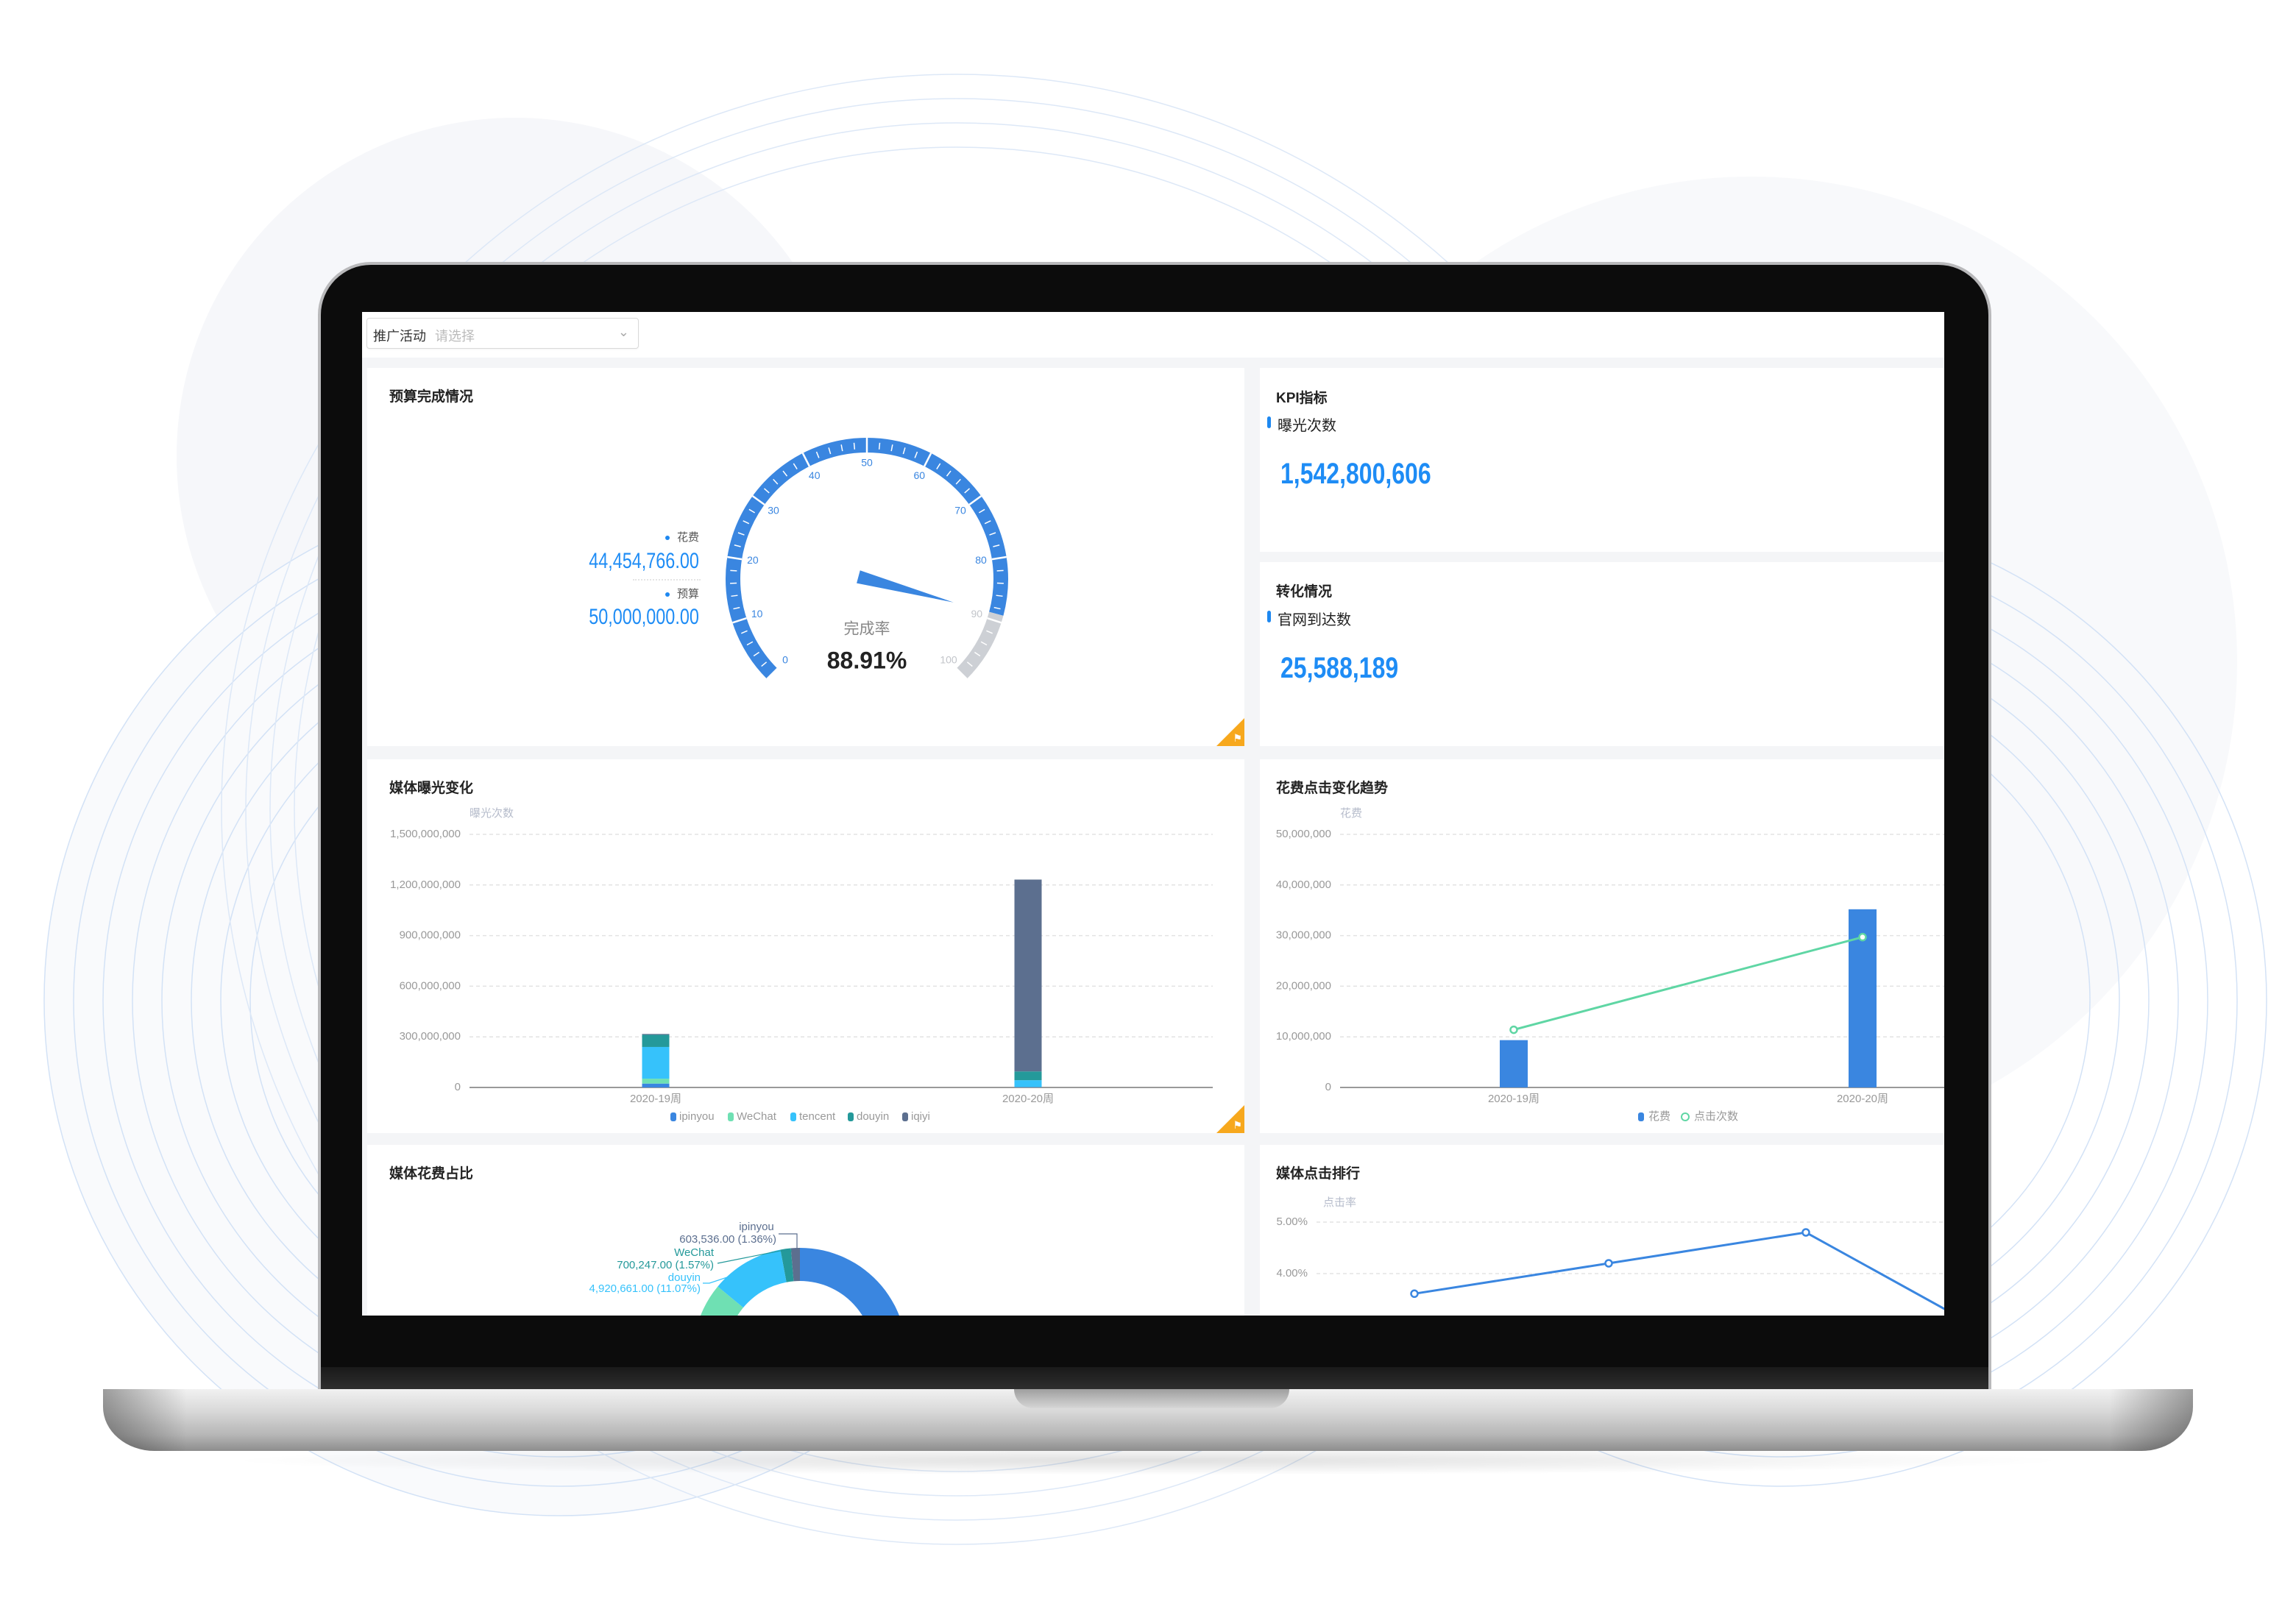  What do you see at coordinates (757, 1116) in the screenshot?
I see `legend-label: WeChat` at bounding box center [757, 1116].